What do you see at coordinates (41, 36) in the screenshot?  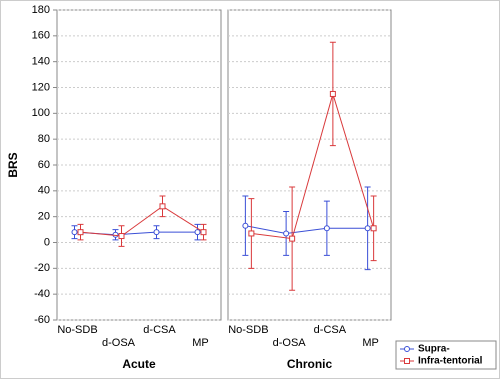 I see `y-tick-label: 160` at bounding box center [41, 36].